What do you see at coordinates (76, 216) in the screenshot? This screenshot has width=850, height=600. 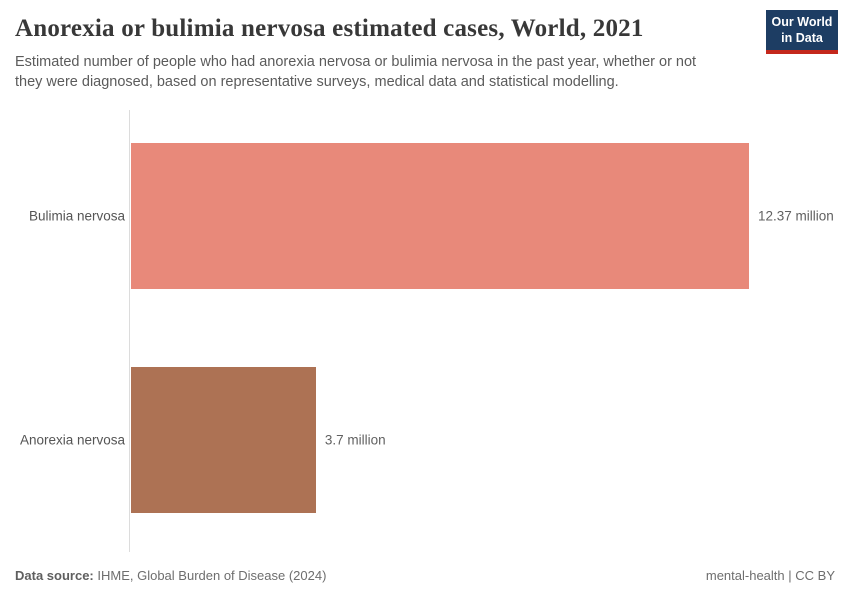 I see `category-label-bulimia: Bulimia nervosa` at bounding box center [76, 216].